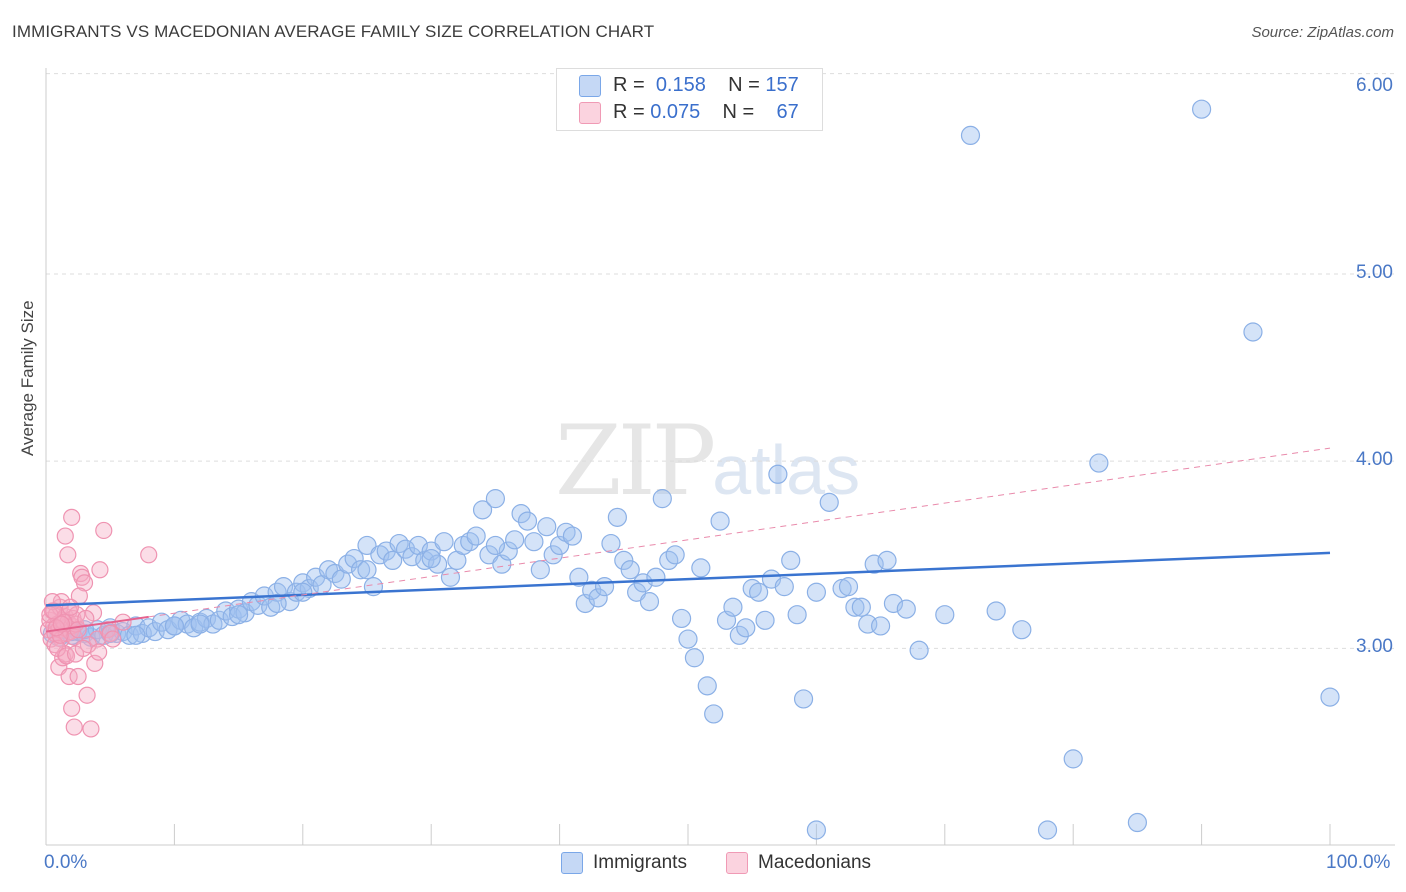 The image size is (1406, 892). Describe the element at coordinates (97, 624) in the screenshot. I see `trend-line-macedonians-solid` at that location.